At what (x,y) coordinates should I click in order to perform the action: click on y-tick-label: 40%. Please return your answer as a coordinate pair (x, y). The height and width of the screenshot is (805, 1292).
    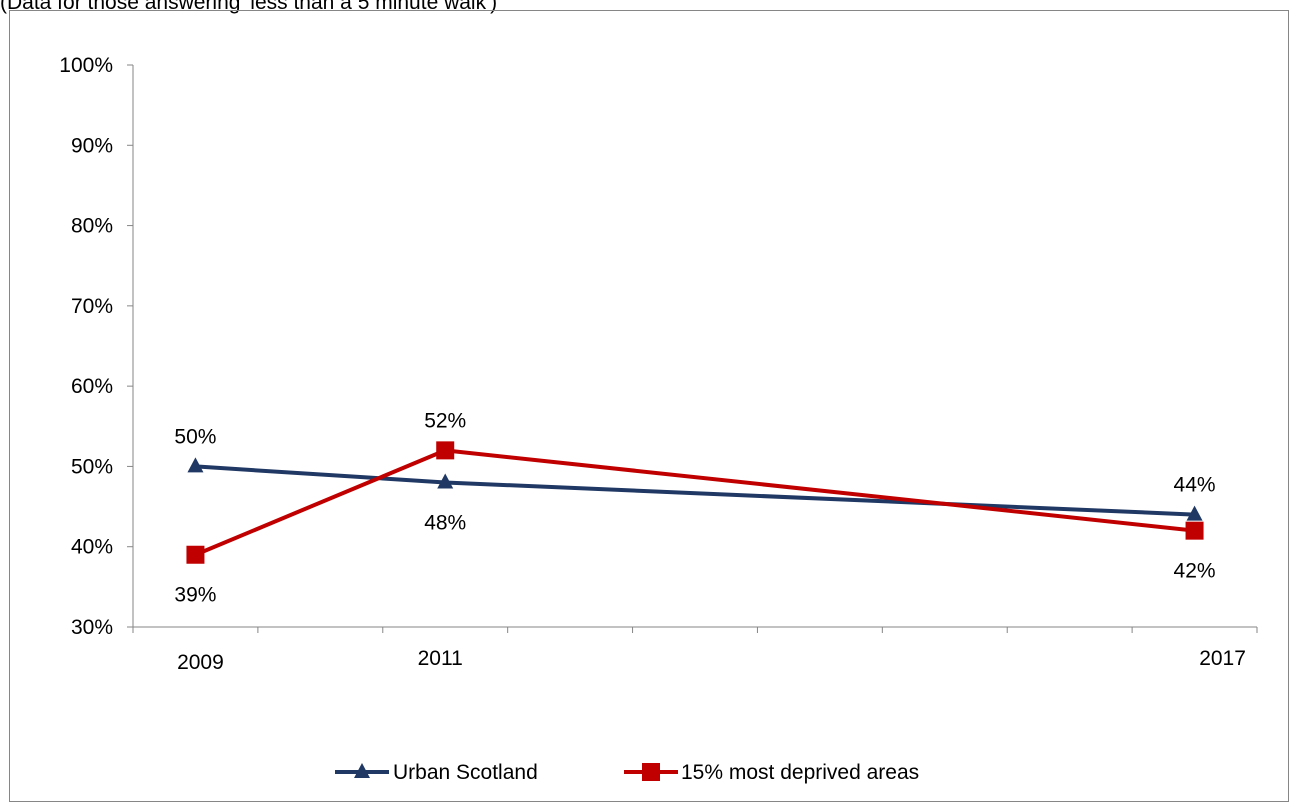
    Looking at the image, I should click on (92, 547).